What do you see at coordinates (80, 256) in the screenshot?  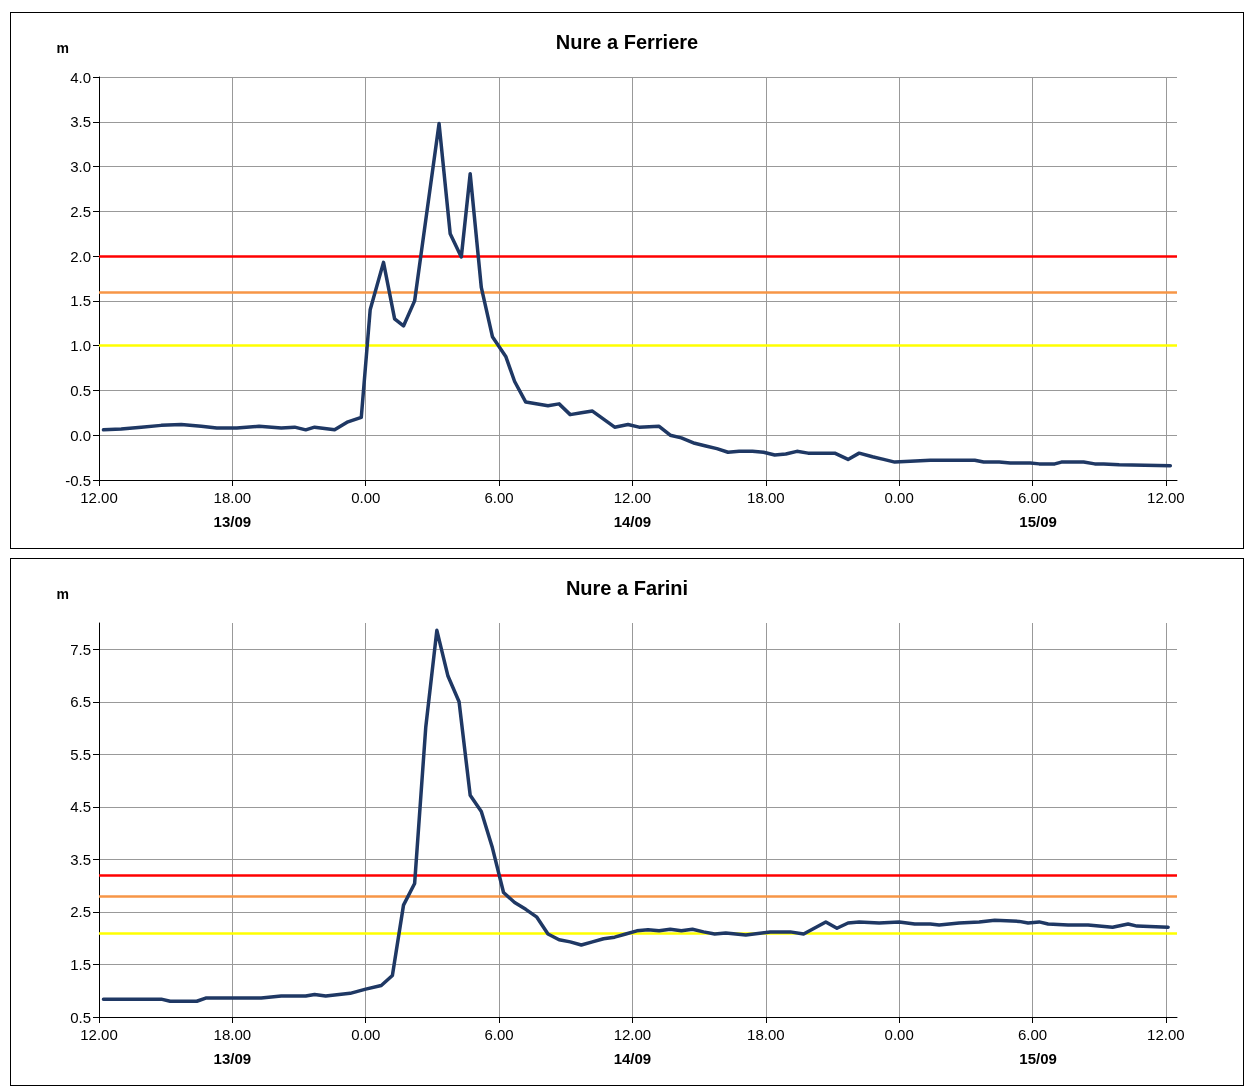 I see `y-tick-label: 2.0` at bounding box center [80, 256].